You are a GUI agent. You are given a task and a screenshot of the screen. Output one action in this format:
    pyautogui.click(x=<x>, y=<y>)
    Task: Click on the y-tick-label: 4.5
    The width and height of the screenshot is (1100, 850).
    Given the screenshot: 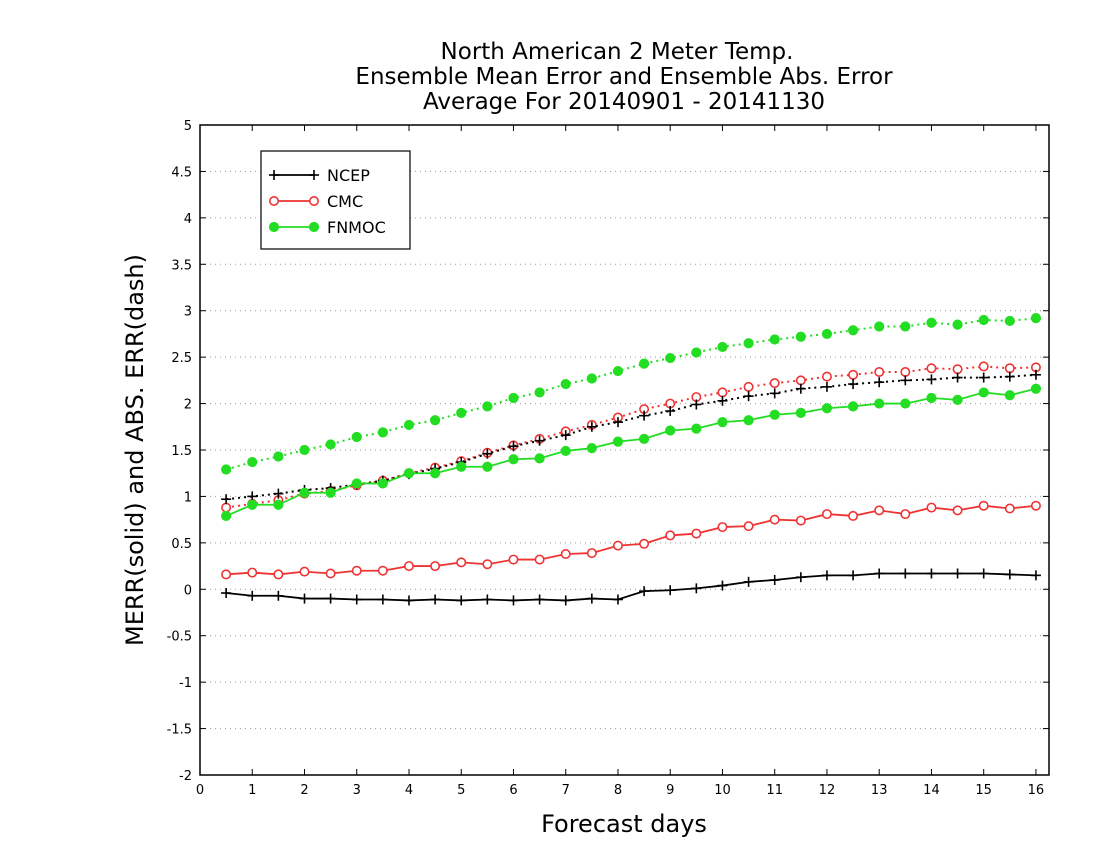 What is the action you would take?
    pyautogui.click(x=181, y=172)
    